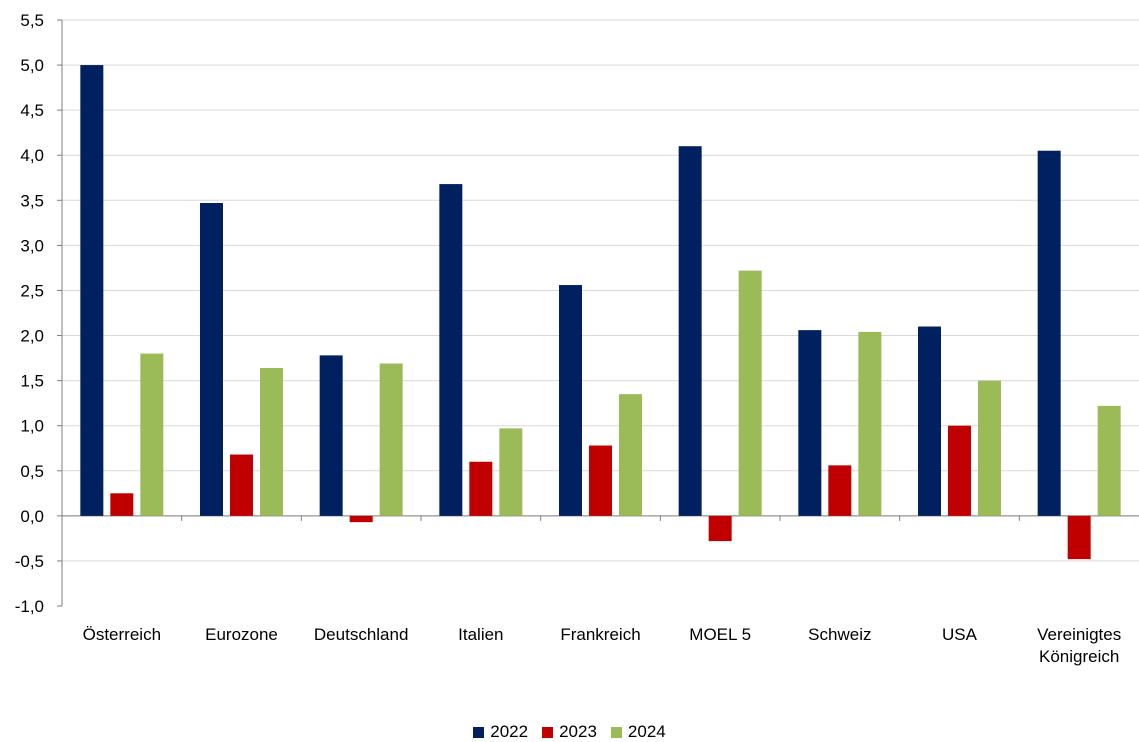 The width and height of the screenshot is (1139, 742). What do you see at coordinates (122, 634) in the screenshot?
I see `category-label: Österreich` at bounding box center [122, 634].